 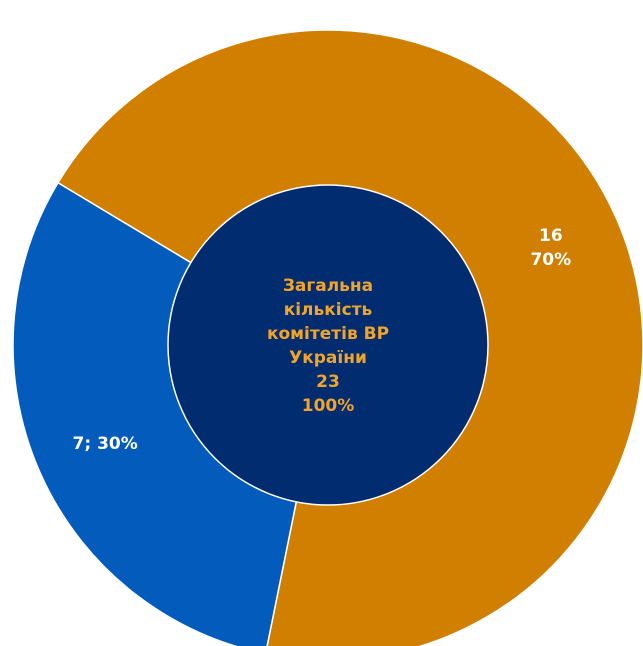 I want to click on center-label-line: 23, so click(x=328, y=382).